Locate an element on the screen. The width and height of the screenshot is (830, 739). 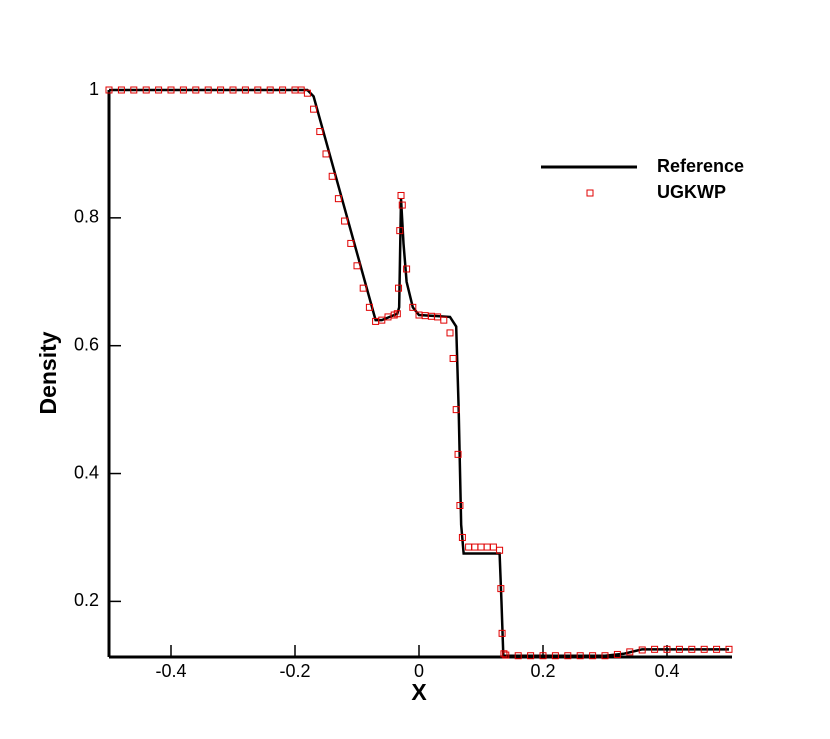
x-tick-label: 0.2 is located at coordinates (542, 671).